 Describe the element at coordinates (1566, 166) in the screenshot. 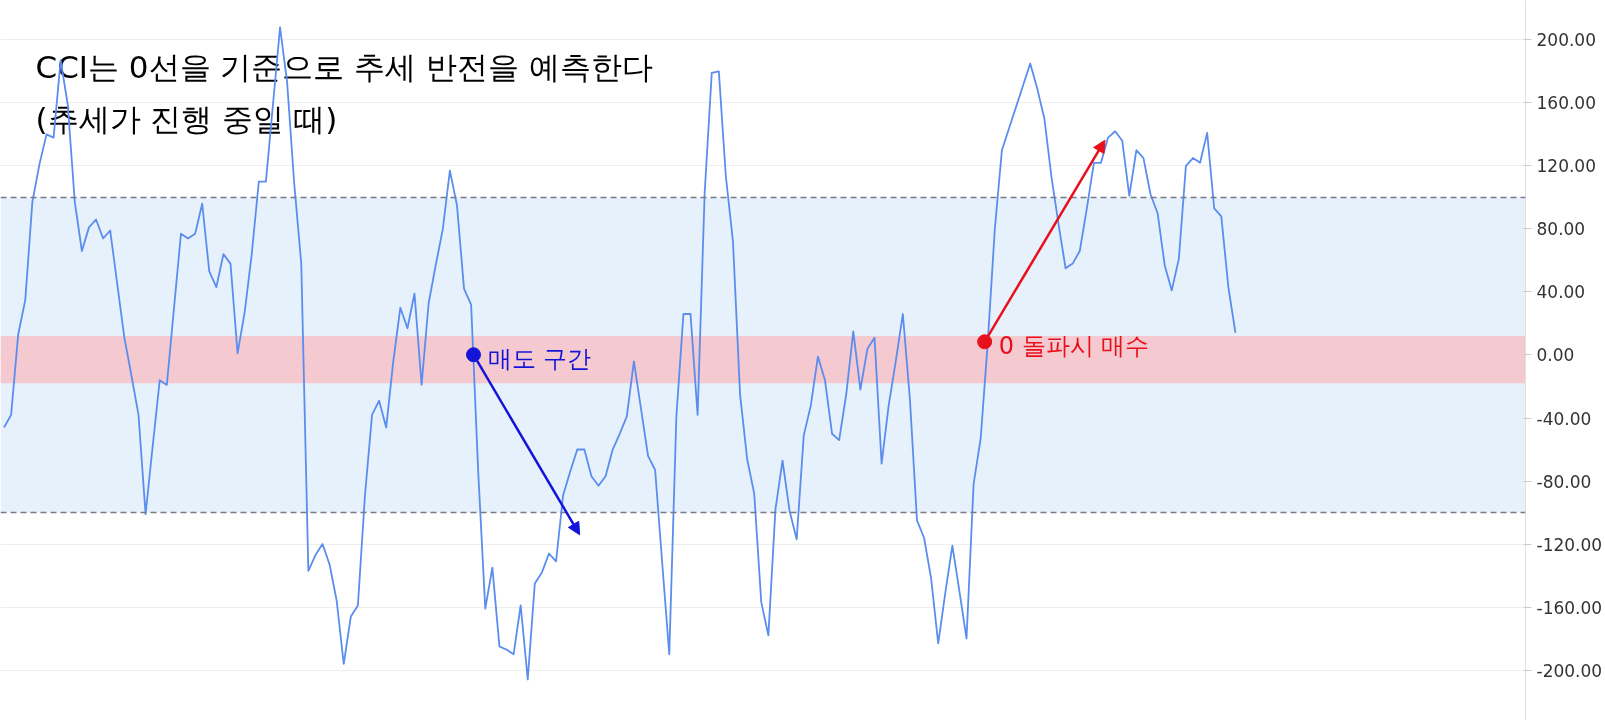

I see `y-tick-label: 120.00` at that location.